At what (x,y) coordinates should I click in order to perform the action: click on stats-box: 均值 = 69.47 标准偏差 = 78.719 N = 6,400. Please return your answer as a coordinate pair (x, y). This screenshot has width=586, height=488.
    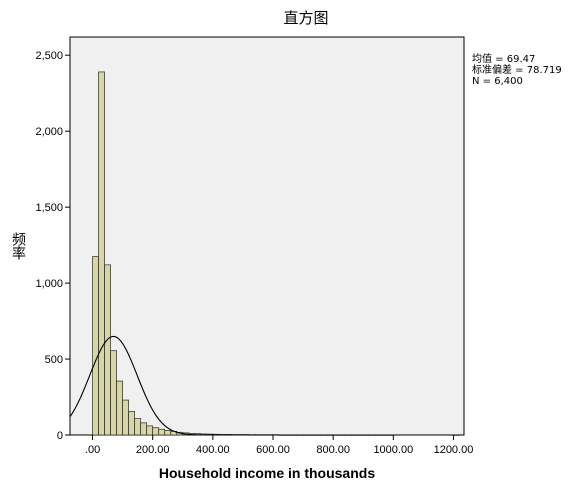
    Looking at the image, I should click on (517, 69).